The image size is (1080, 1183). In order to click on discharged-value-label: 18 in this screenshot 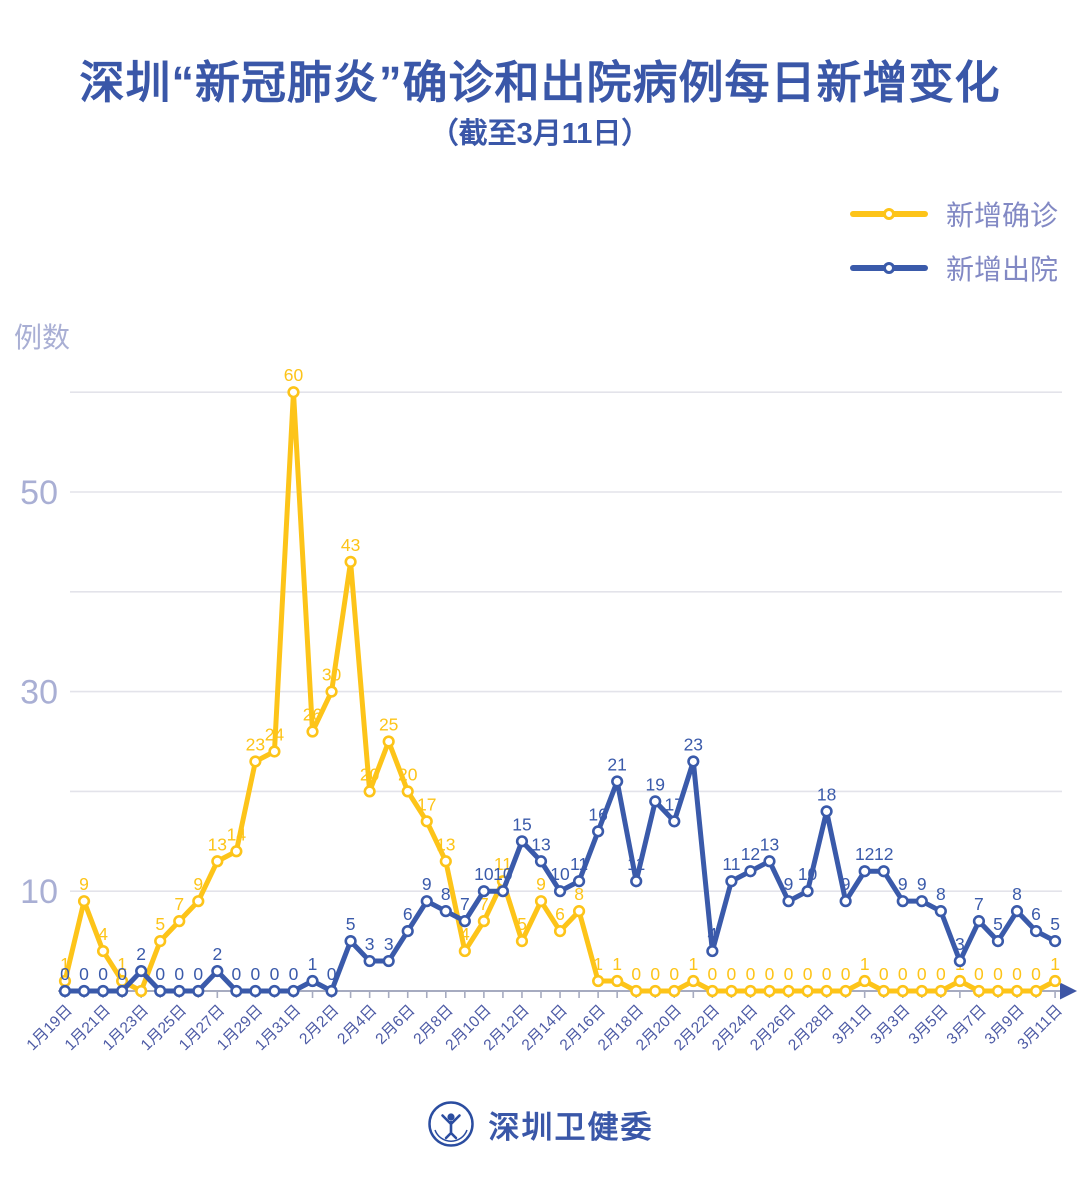, I will do `click(826, 794)`.